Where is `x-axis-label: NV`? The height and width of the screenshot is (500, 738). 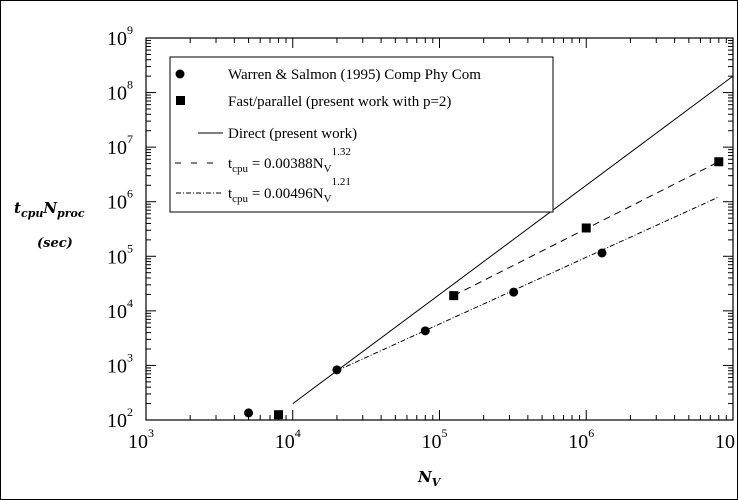
x-axis-label: NV is located at coordinates (429, 478).